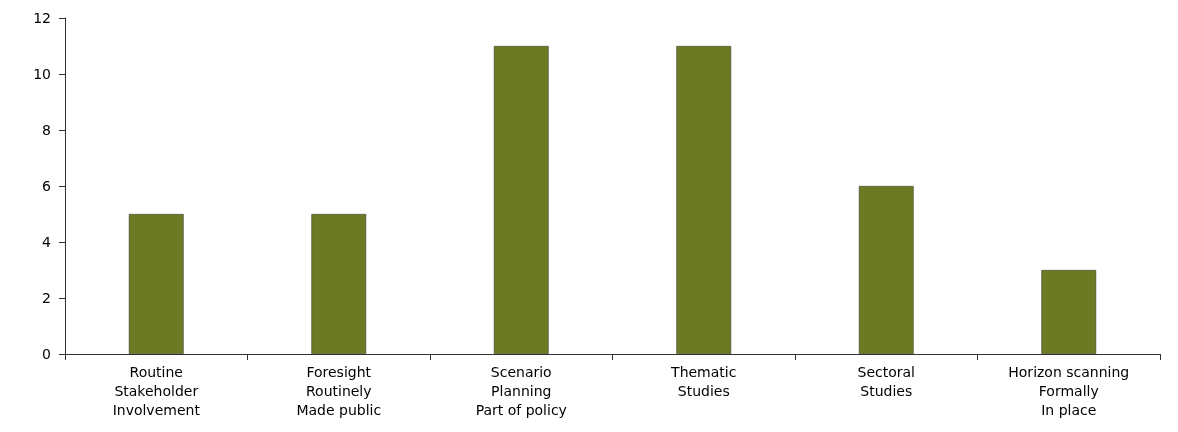 The image size is (1178, 432). Describe the element at coordinates (47, 186) in the screenshot. I see `y-tick-label: 6` at that location.